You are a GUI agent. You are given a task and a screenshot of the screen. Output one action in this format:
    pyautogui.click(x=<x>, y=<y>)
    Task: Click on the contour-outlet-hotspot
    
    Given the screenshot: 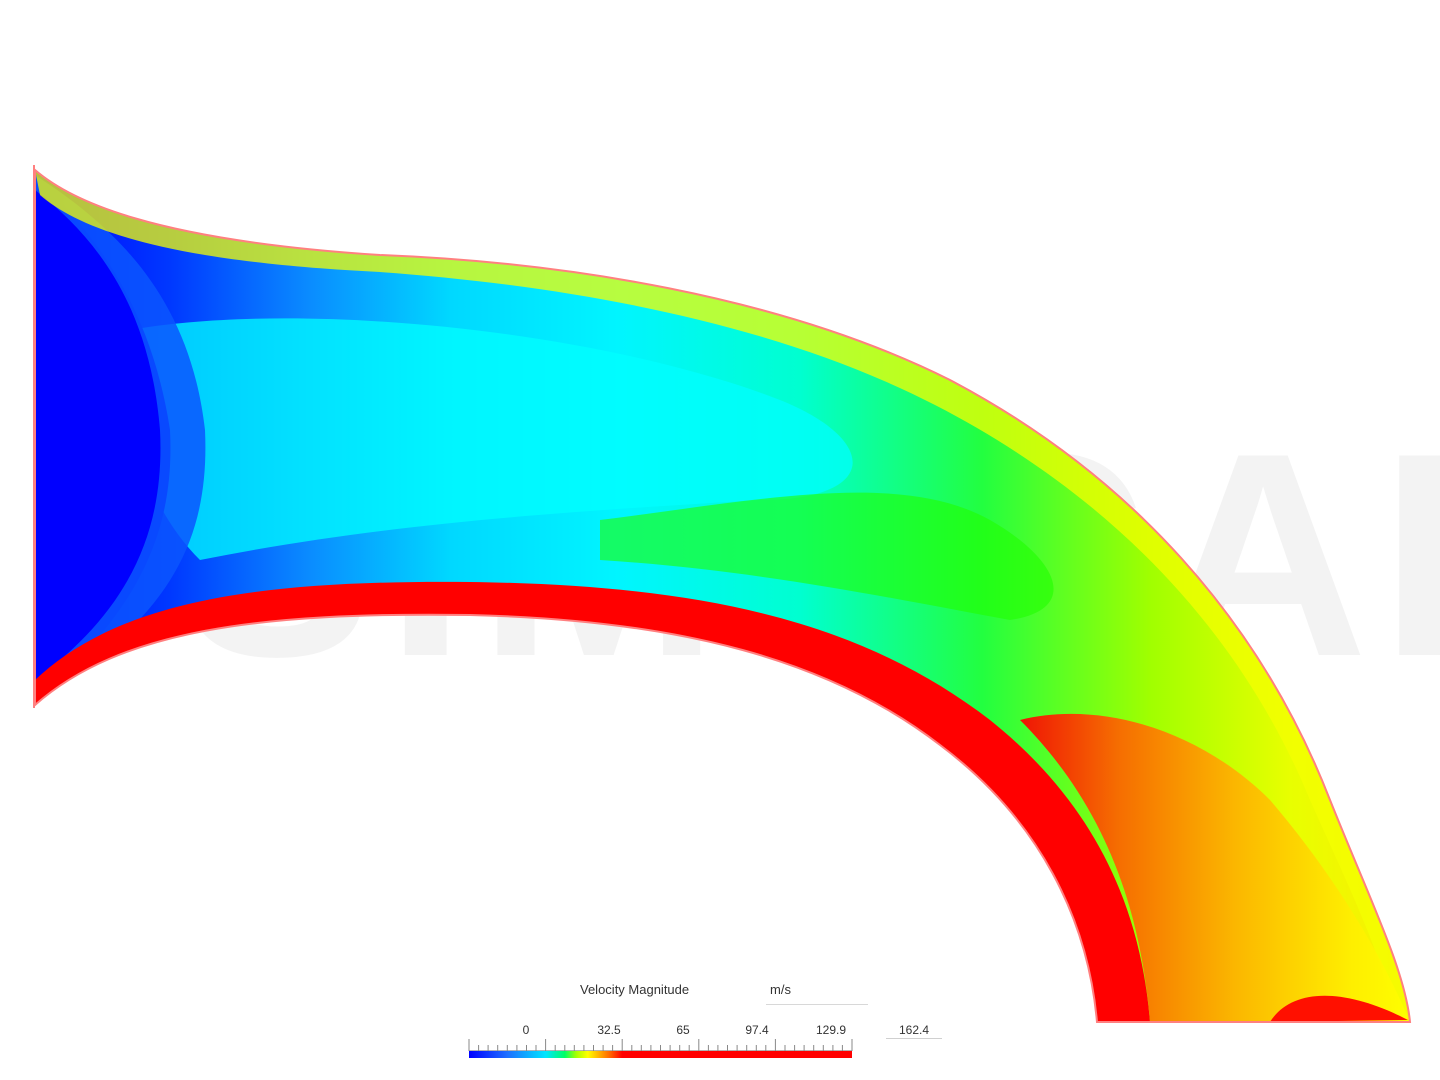 What is the action you would take?
    pyautogui.click(x=1339, y=1008)
    